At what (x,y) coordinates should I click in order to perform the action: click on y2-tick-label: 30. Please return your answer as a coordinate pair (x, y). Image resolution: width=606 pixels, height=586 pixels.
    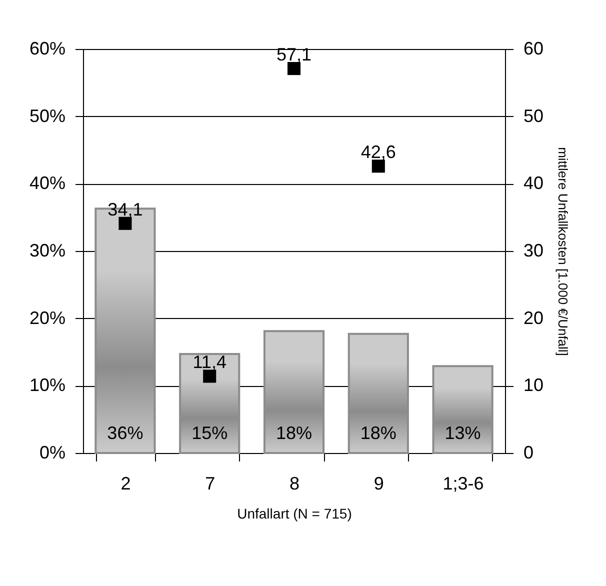
    Looking at the image, I should click on (534, 250).